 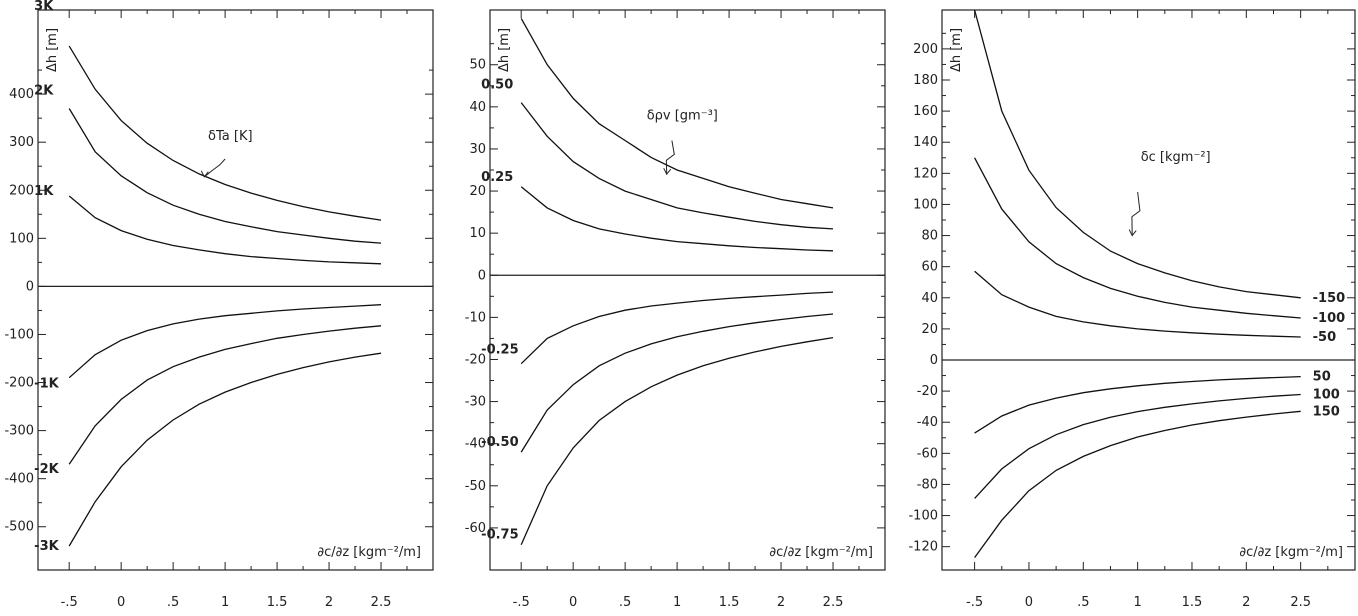 I want to click on series-label: 2K, so click(x=44, y=91).